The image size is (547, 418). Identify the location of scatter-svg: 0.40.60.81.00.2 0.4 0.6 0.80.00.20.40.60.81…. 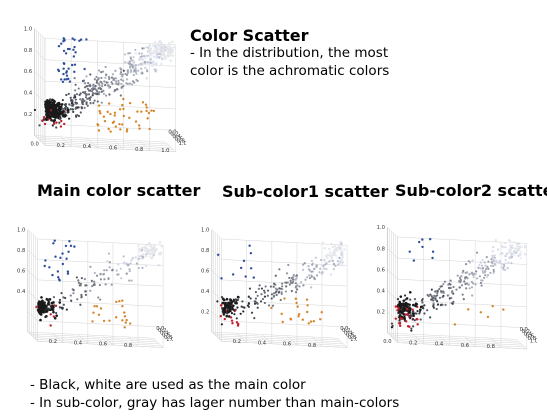
(95, 288).